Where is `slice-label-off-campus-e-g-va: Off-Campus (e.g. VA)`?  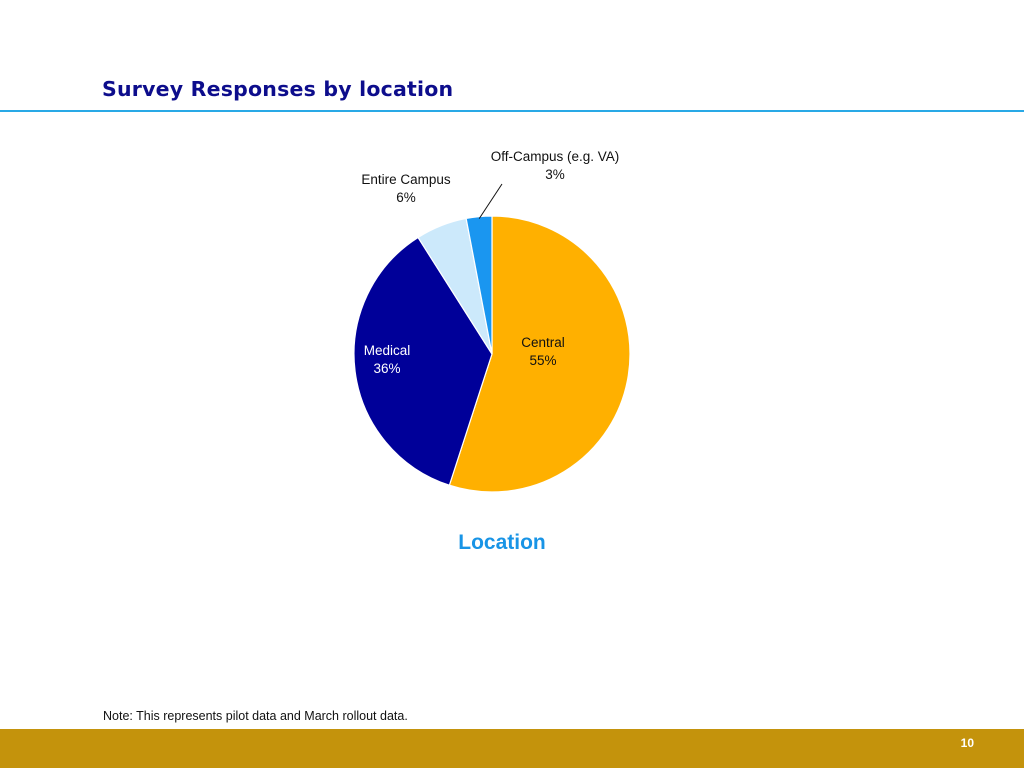 slice-label-off-campus-e-g-va: Off-Campus (e.g. VA) is located at coordinates (555, 156).